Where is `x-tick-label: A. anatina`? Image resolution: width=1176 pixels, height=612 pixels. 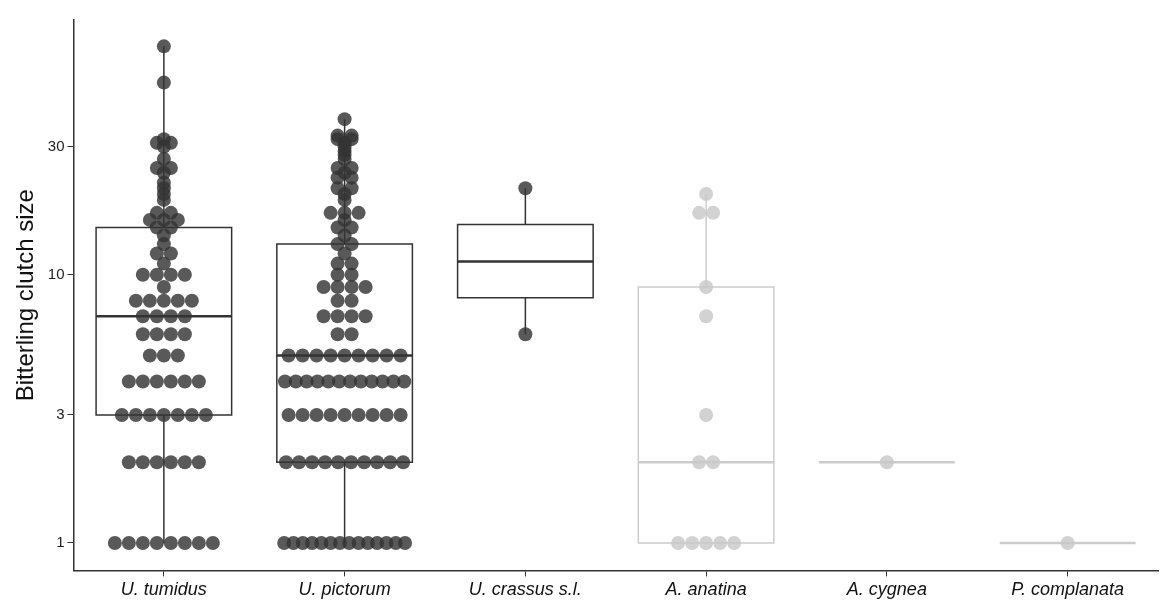 x-tick-label: A. anatina is located at coordinates (705, 589).